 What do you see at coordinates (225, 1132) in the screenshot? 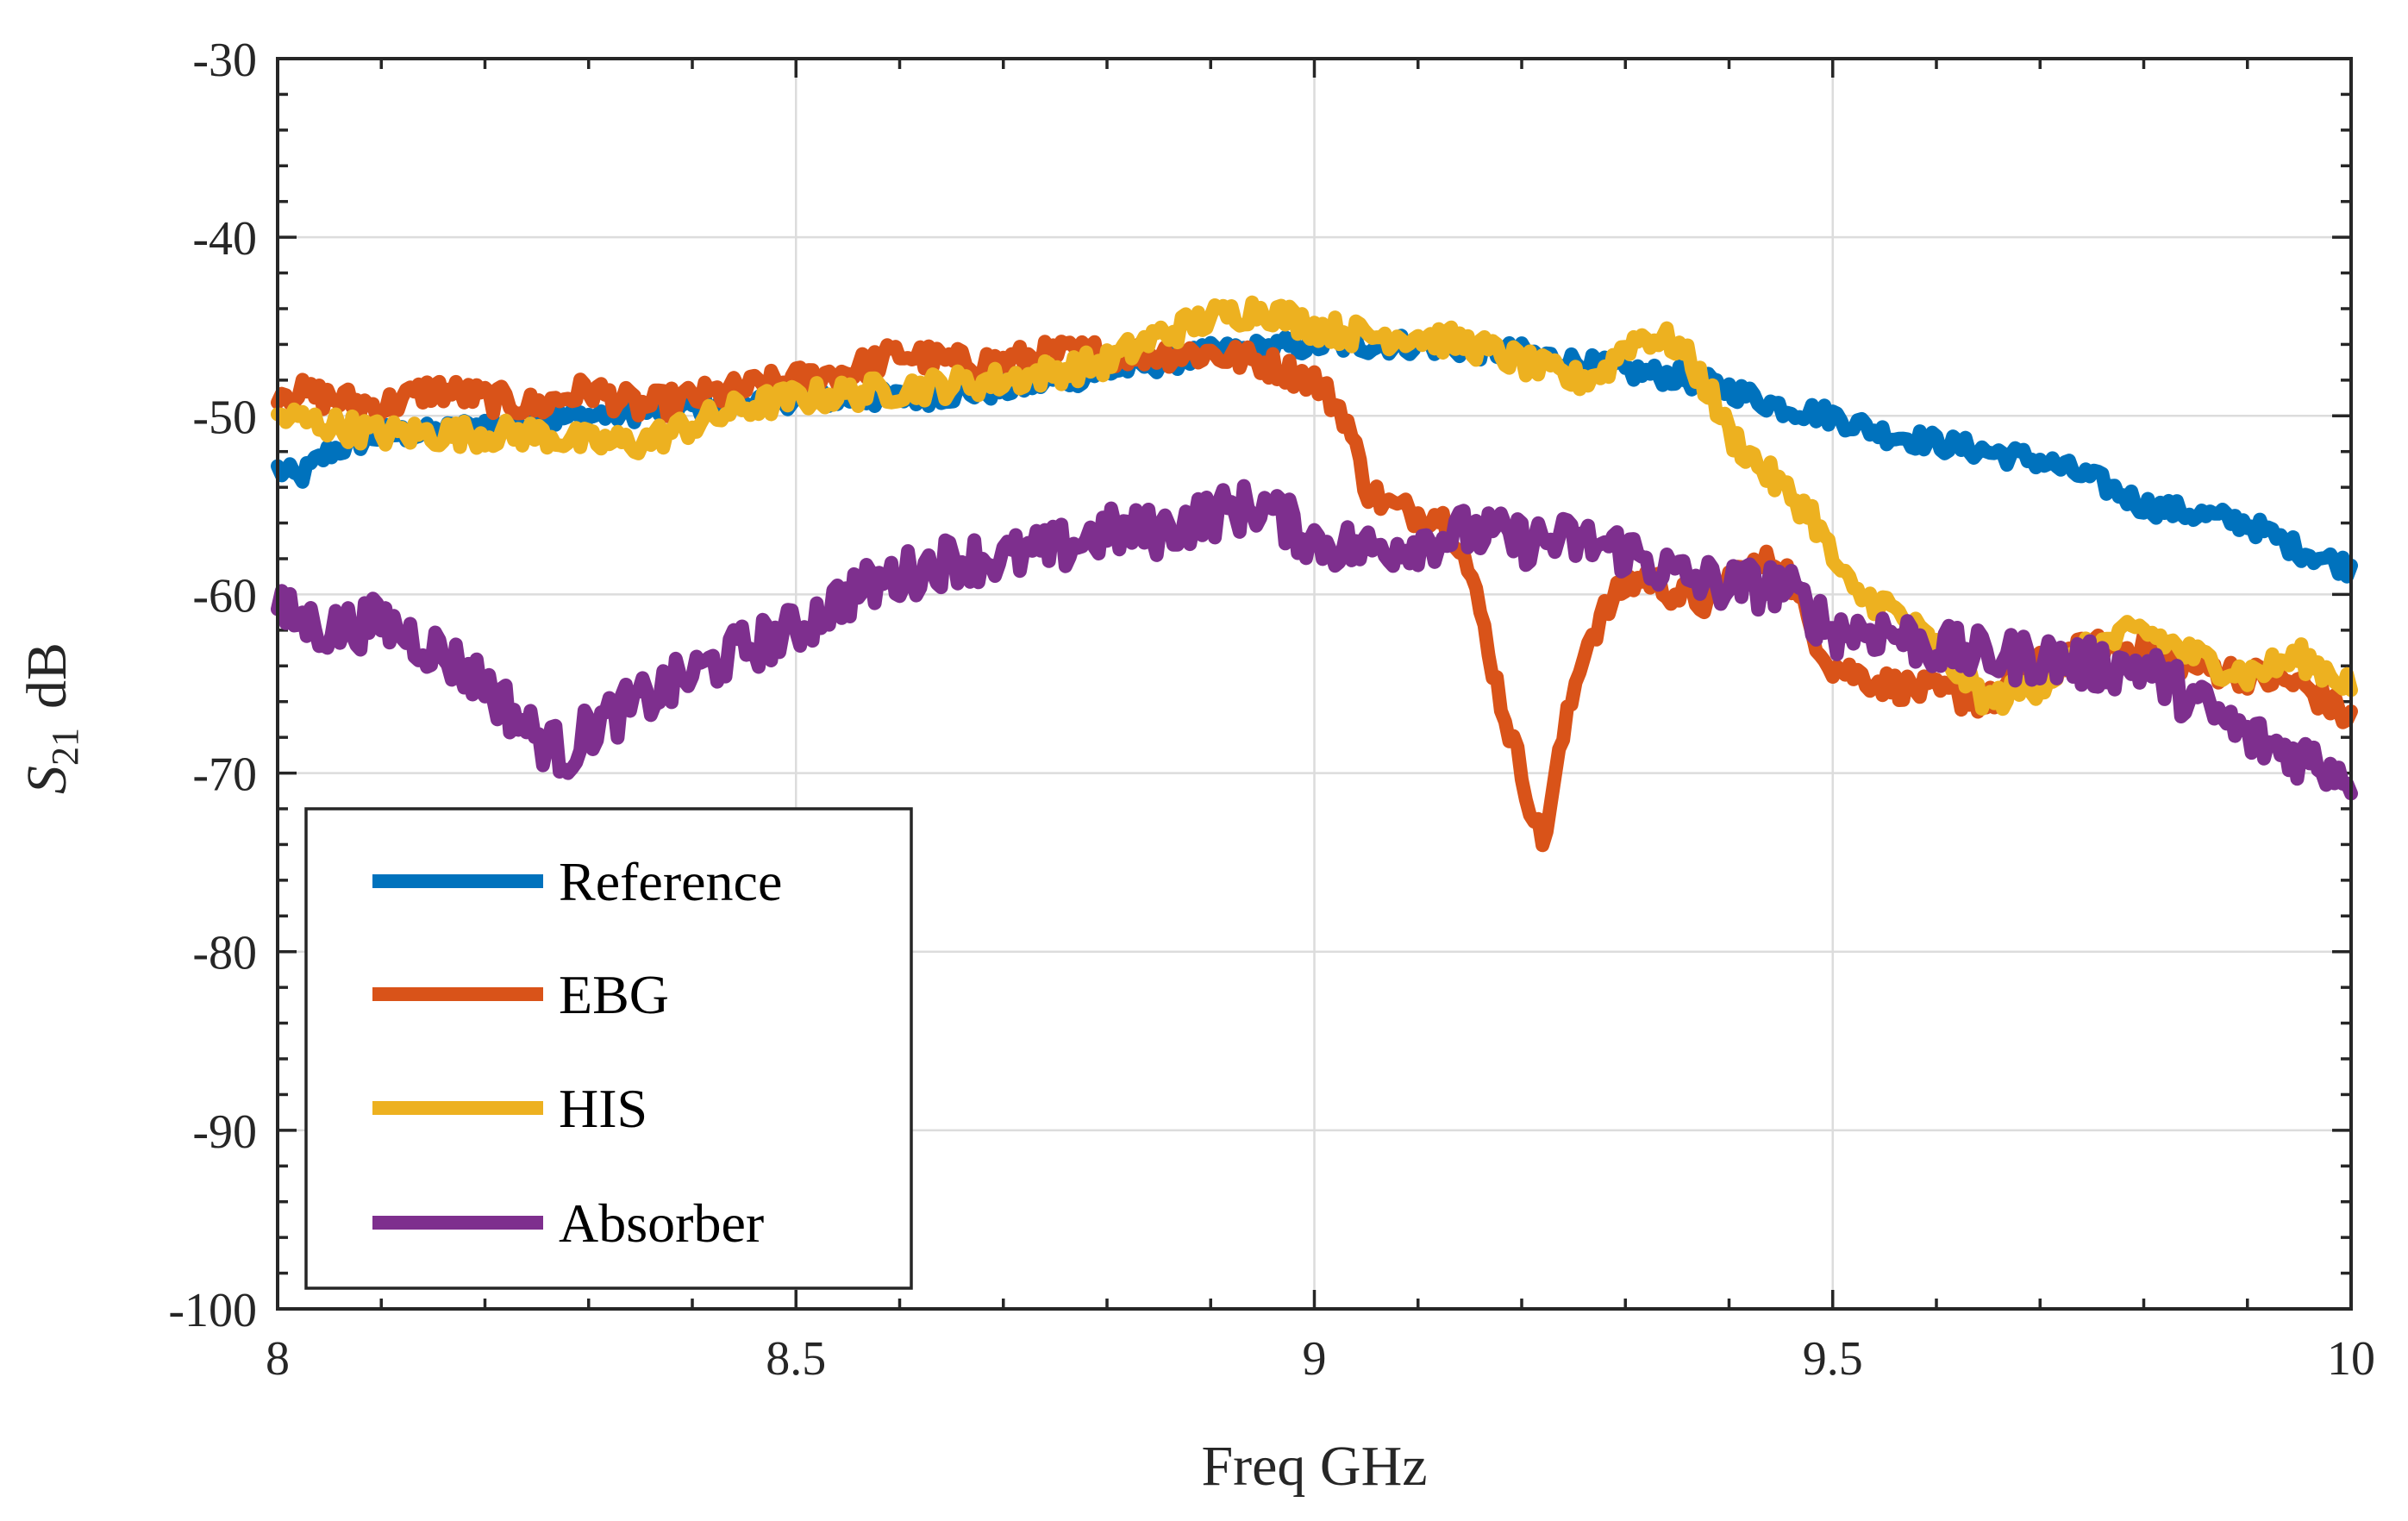
I see `y-tick-label: -90` at bounding box center [225, 1132].